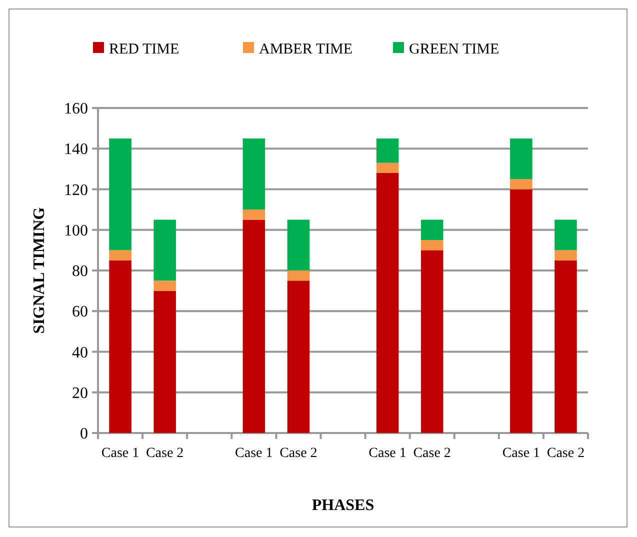 The width and height of the screenshot is (637, 537). I want to click on legend-label: AMBER TIME, so click(305, 49).